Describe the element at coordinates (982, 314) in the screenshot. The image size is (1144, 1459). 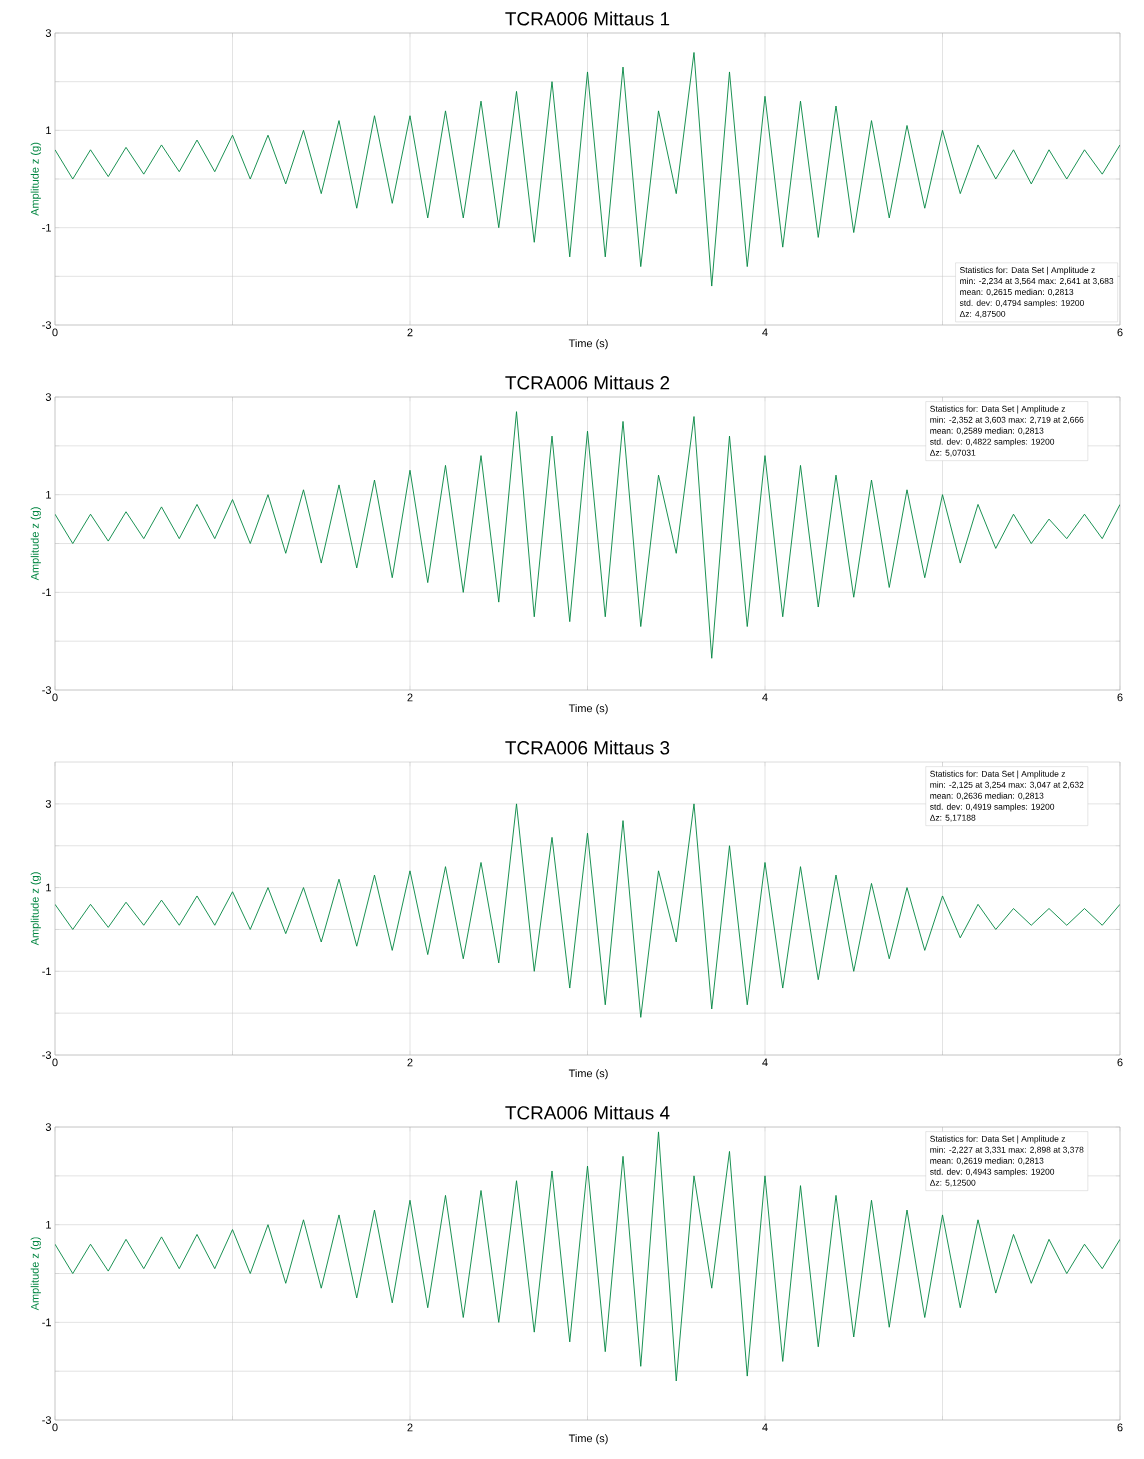
I see `annotation: Δz: 4,87500` at that location.